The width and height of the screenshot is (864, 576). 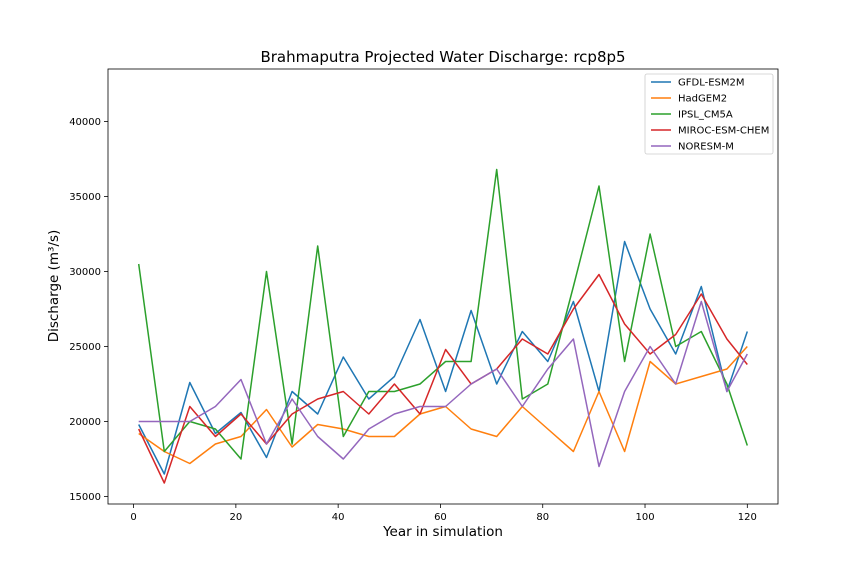 I want to click on x-axis-ticks: 0 20 40 60 80 100 120, so click(x=443, y=513).